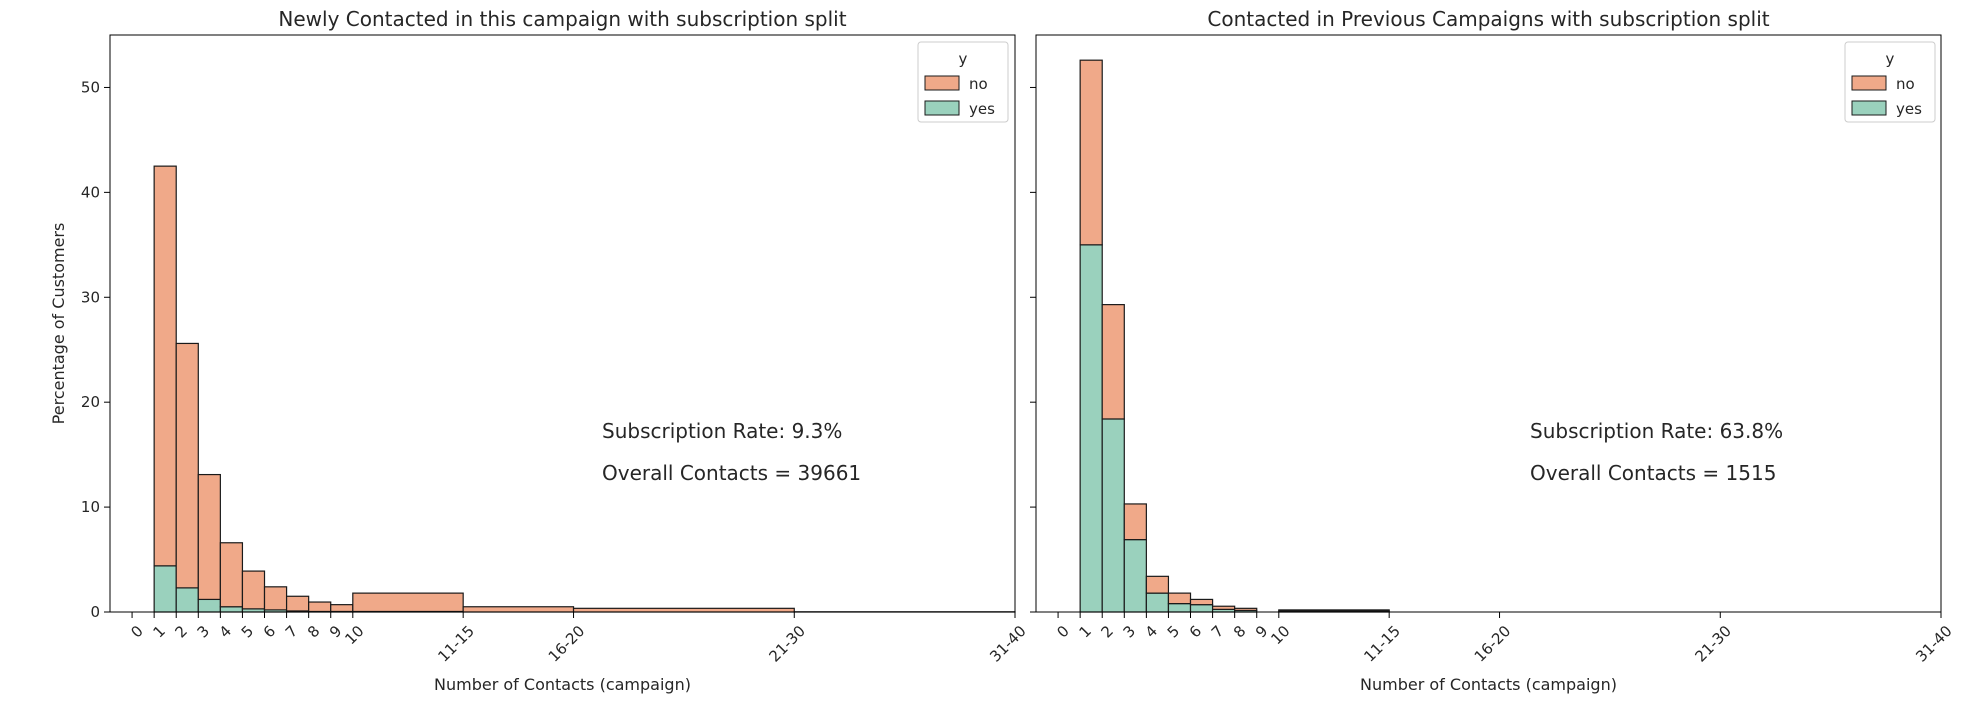 This screenshot has width=1964, height=718. Describe the element at coordinates (90, 192) in the screenshot. I see `y-tick-label: 40` at that location.